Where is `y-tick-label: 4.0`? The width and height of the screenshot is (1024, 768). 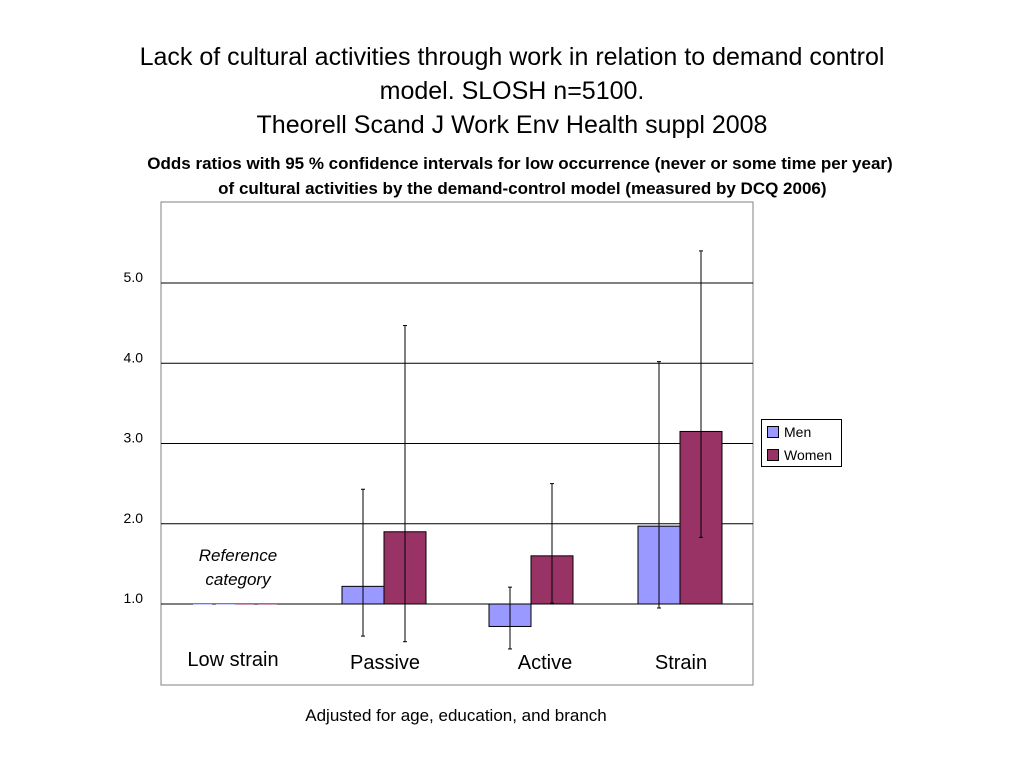
y-tick-label: 4.0 is located at coordinates (134, 357).